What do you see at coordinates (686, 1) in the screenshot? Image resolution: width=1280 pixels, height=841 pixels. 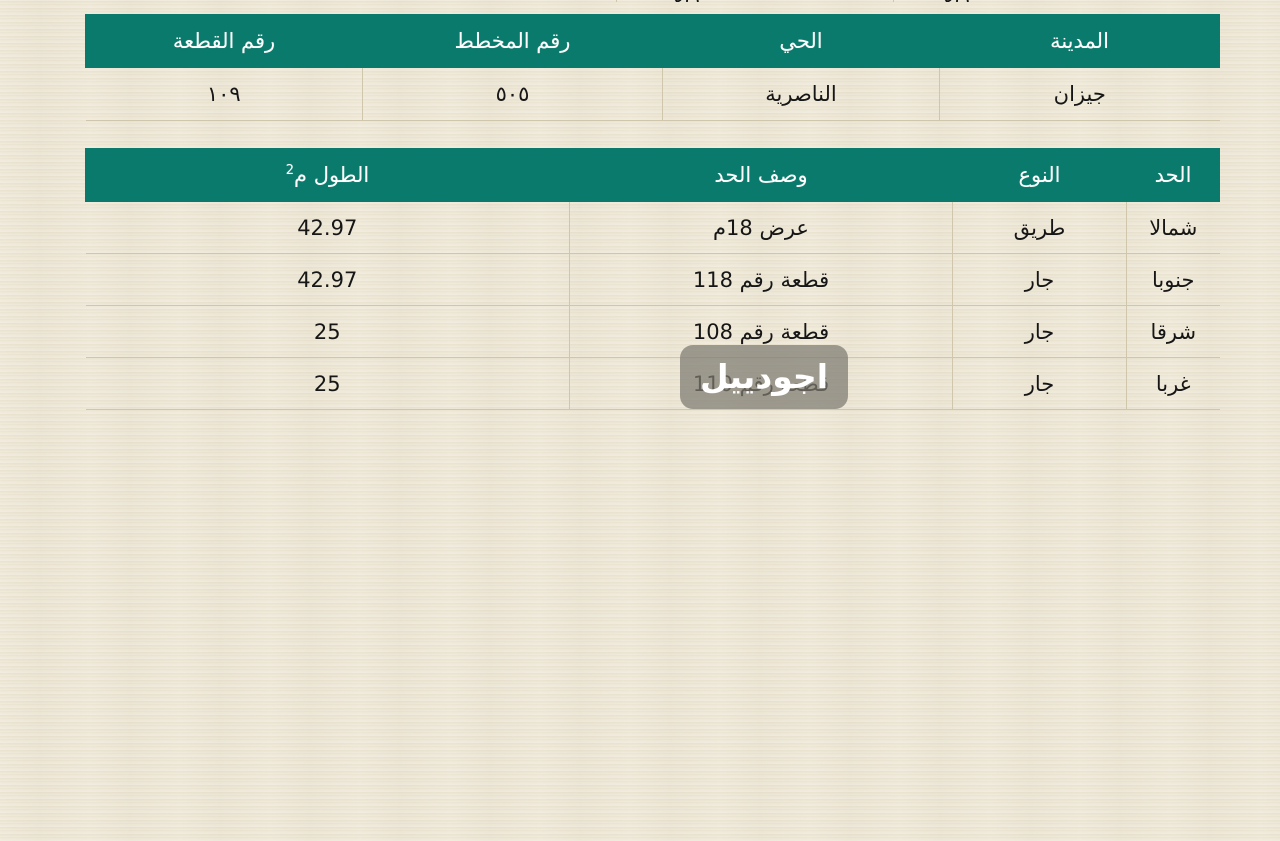 I see `clipped-row-cell-left: ربع` at bounding box center [686, 1].